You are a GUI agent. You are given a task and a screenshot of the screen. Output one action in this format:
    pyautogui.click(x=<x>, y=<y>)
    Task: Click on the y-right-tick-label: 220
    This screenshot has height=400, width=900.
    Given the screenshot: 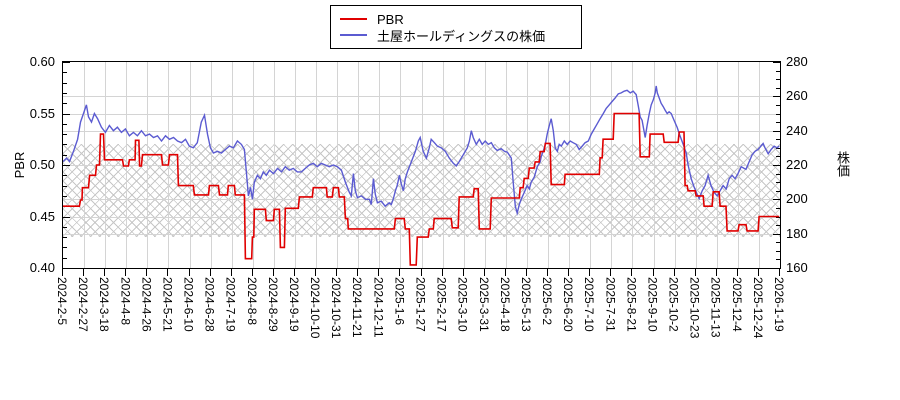 What is the action you would take?
    pyautogui.click(x=797, y=164)
    